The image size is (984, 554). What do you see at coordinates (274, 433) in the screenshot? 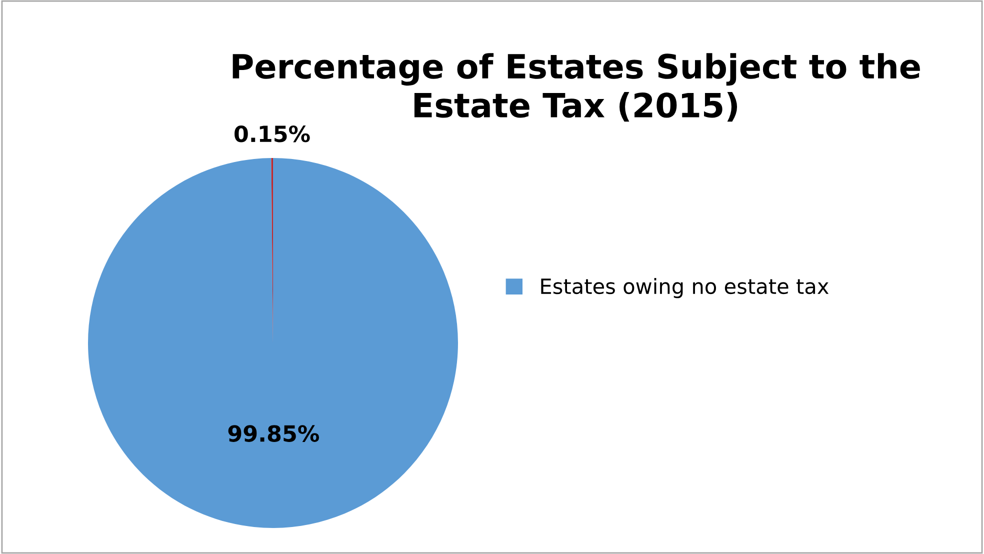
I see `data-label: 99.85%` at bounding box center [274, 433].